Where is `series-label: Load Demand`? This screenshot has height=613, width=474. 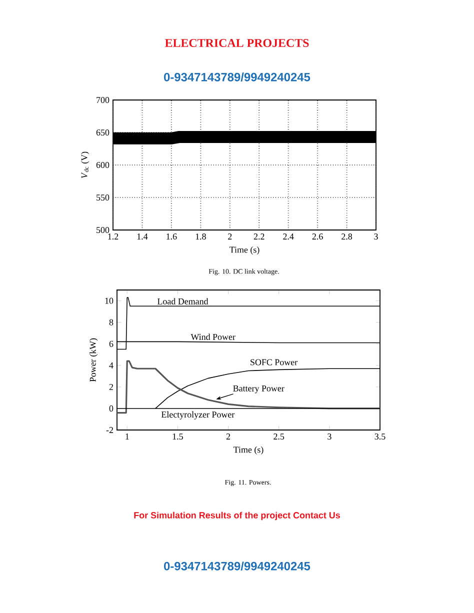 series-label: Load Demand is located at coordinates (182, 301).